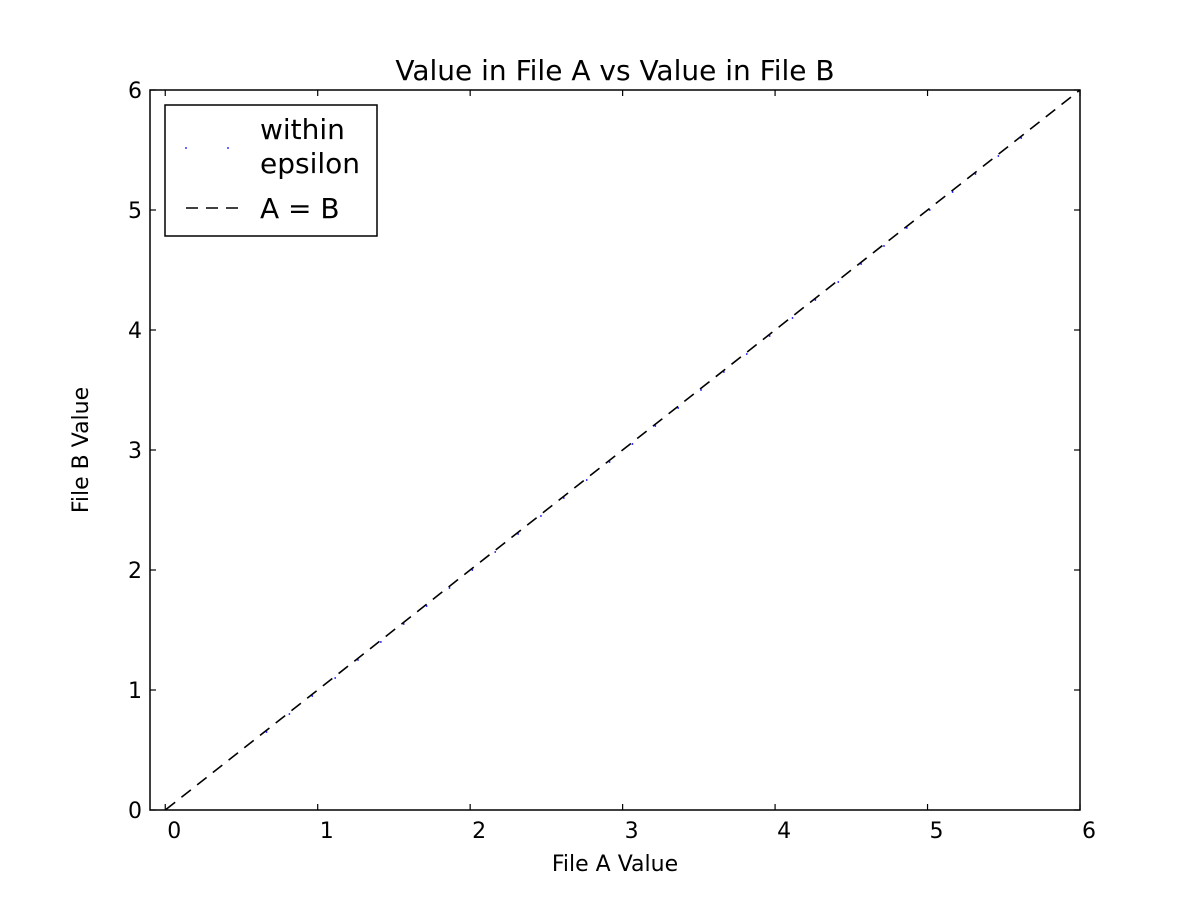 Image resolution: width=1200 pixels, height=900 pixels. I want to click on legend-label-line: epsilon, so click(310, 163).